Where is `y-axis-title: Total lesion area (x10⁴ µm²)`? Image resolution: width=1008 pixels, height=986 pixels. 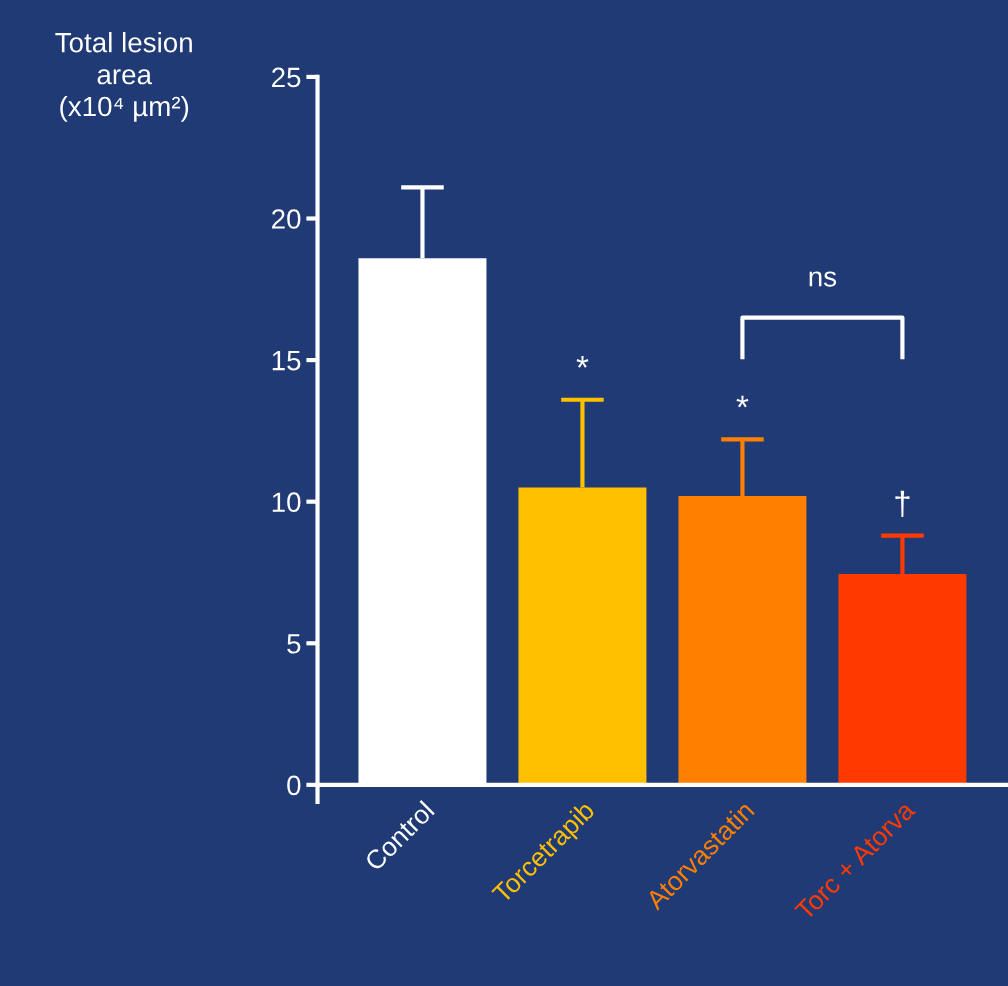
y-axis-title: Total lesion area (x10⁴ µm²) is located at coordinates (123, 77).